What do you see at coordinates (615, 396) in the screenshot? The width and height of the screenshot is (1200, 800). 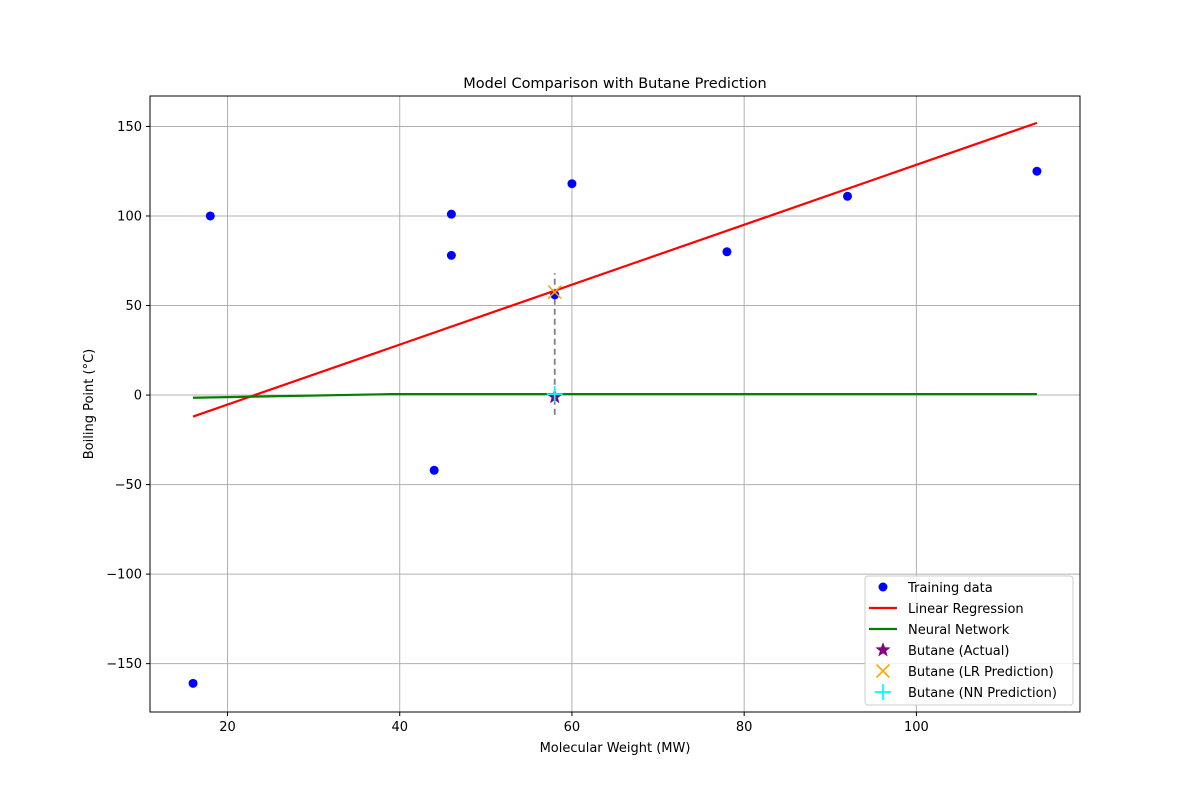 I see `neural-network-line` at bounding box center [615, 396].